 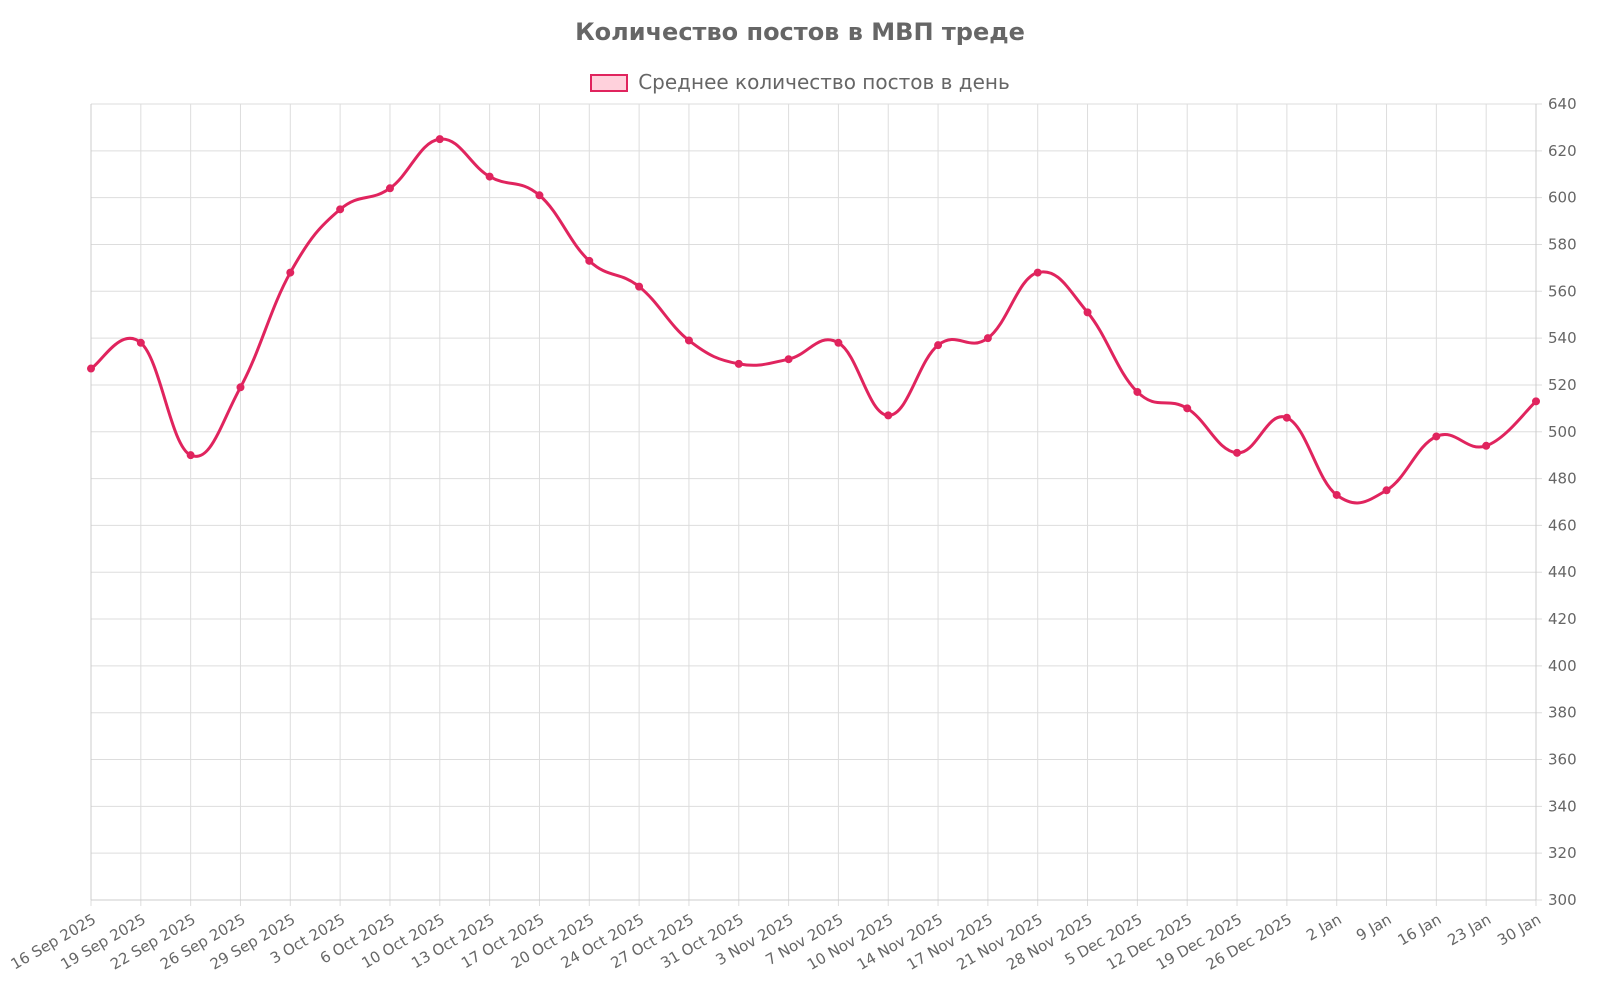 I want to click on y-tick-label: 300, so click(x=1562, y=900).